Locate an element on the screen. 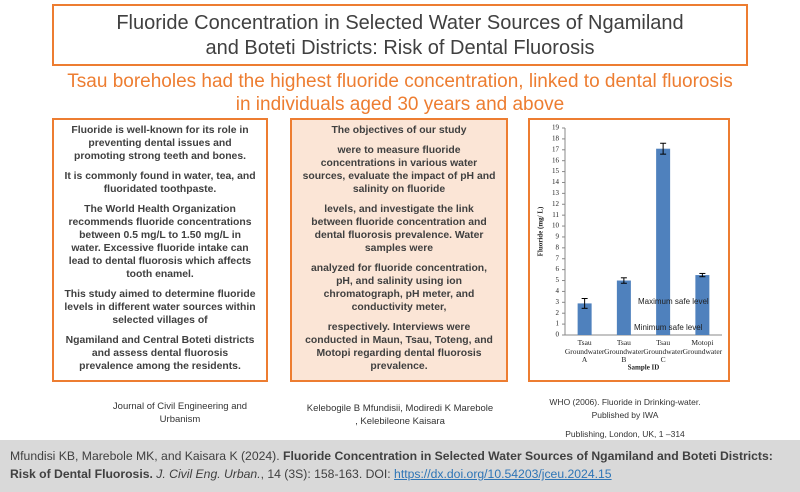 The image size is (800, 492). y-tick-label: 8 is located at coordinates (558, 247).